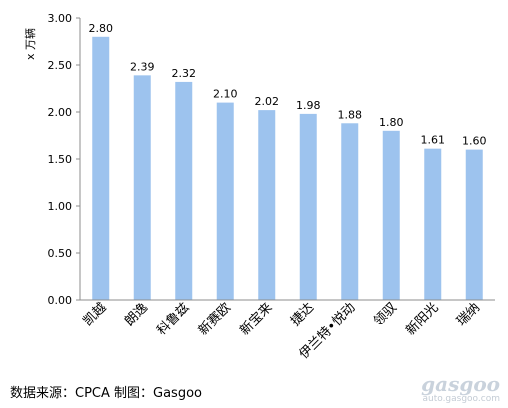  I want to click on value-label: 2.32, so click(184, 73).